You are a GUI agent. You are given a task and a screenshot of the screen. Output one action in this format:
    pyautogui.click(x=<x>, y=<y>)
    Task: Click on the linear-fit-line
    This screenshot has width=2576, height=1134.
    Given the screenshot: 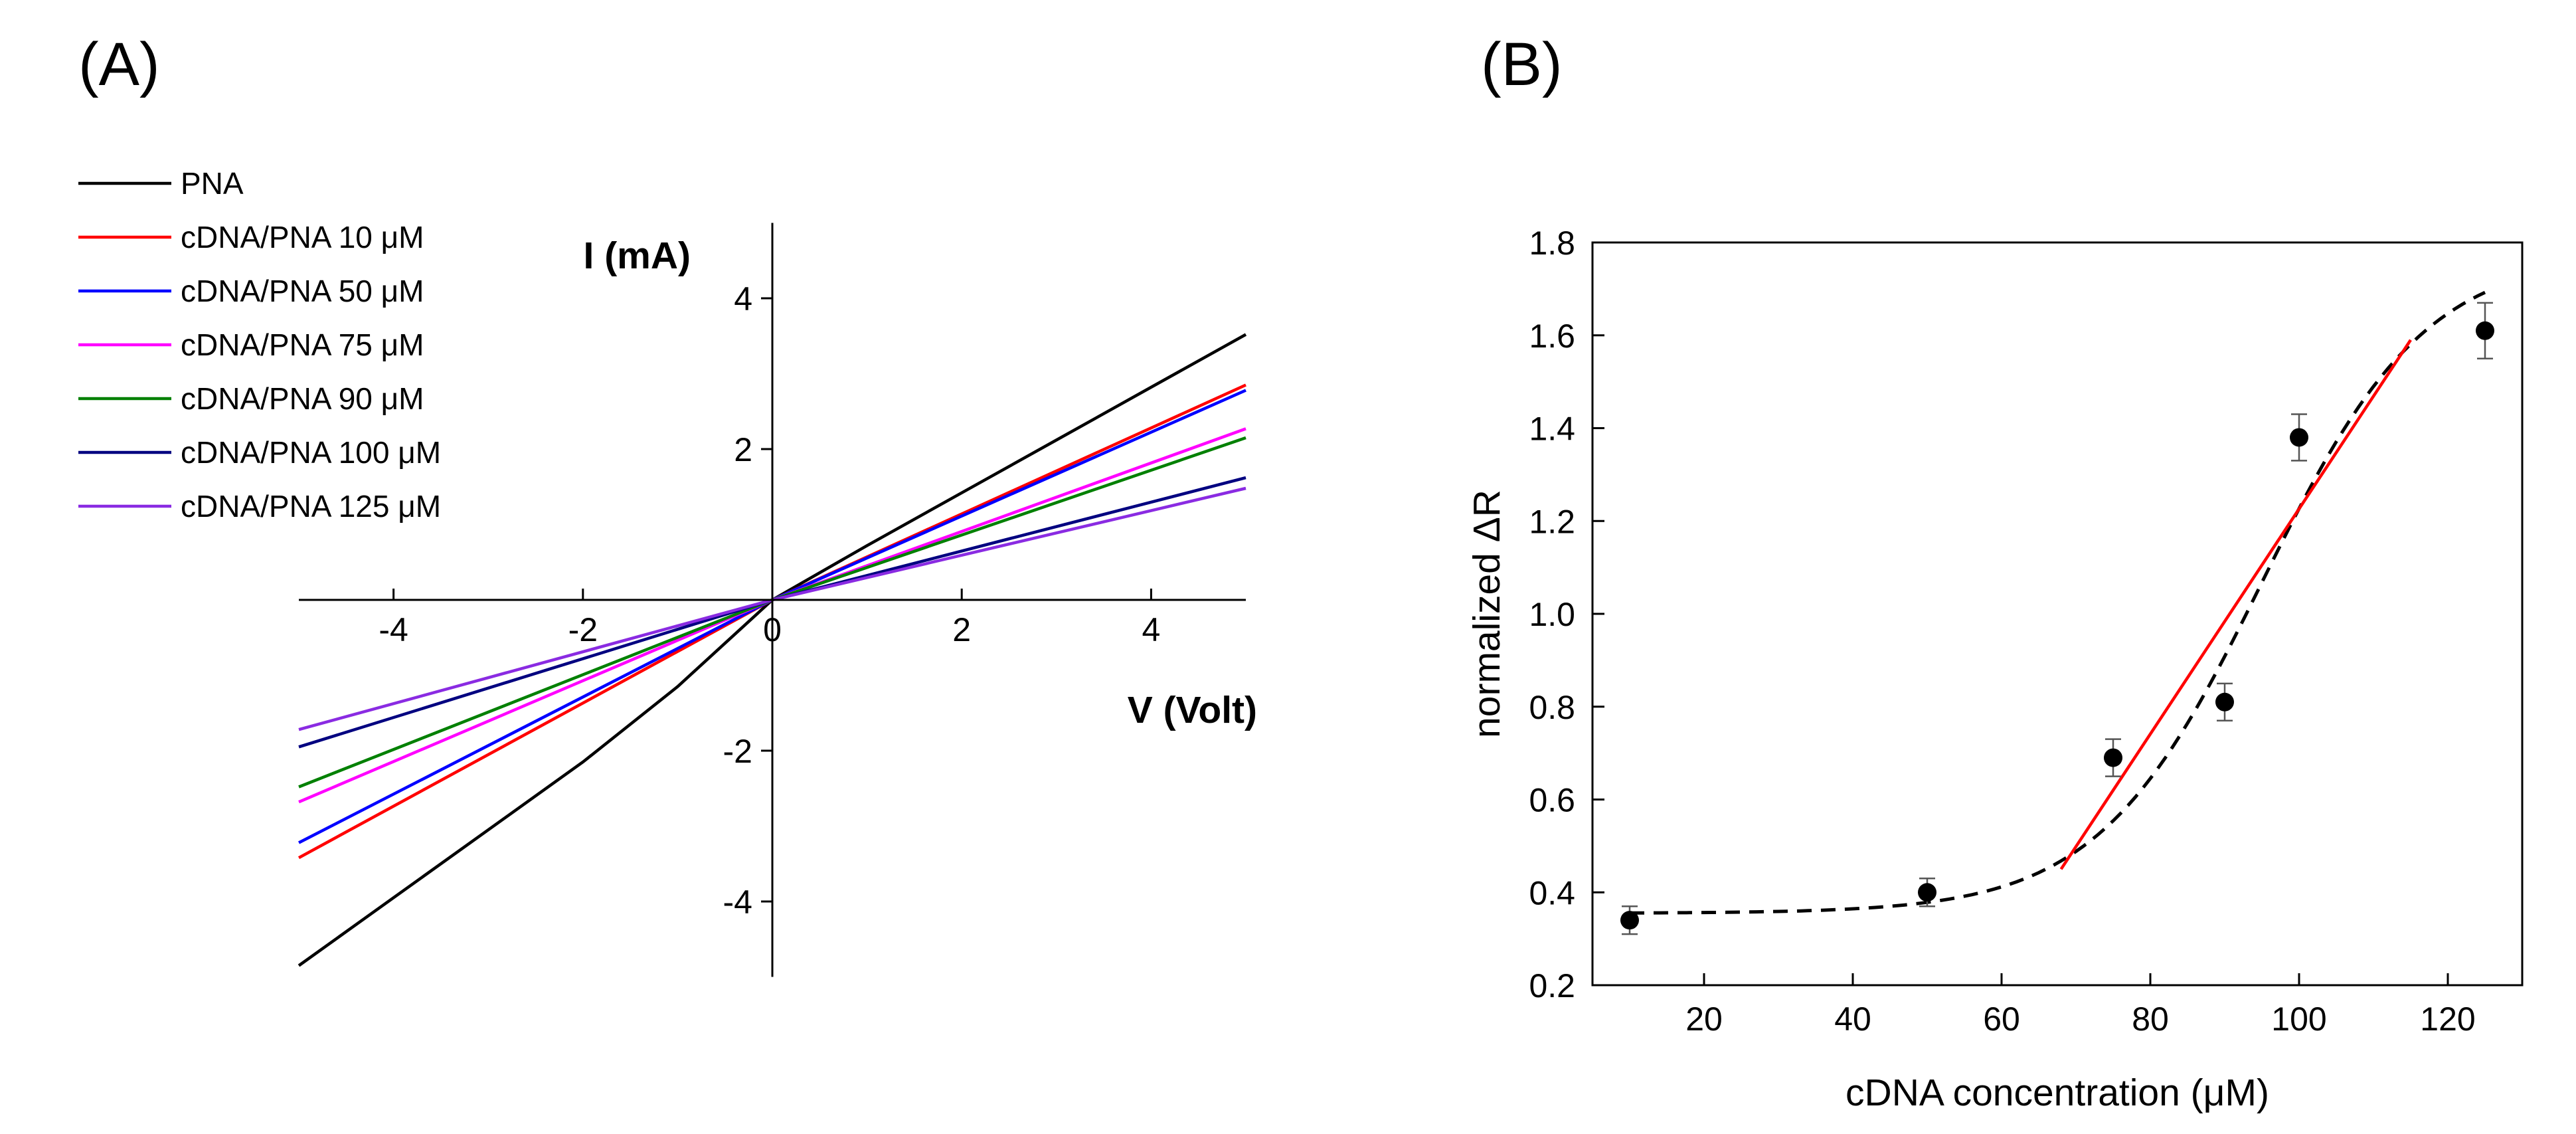 What is the action you would take?
    pyautogui.click(x=2235, y=604)
    